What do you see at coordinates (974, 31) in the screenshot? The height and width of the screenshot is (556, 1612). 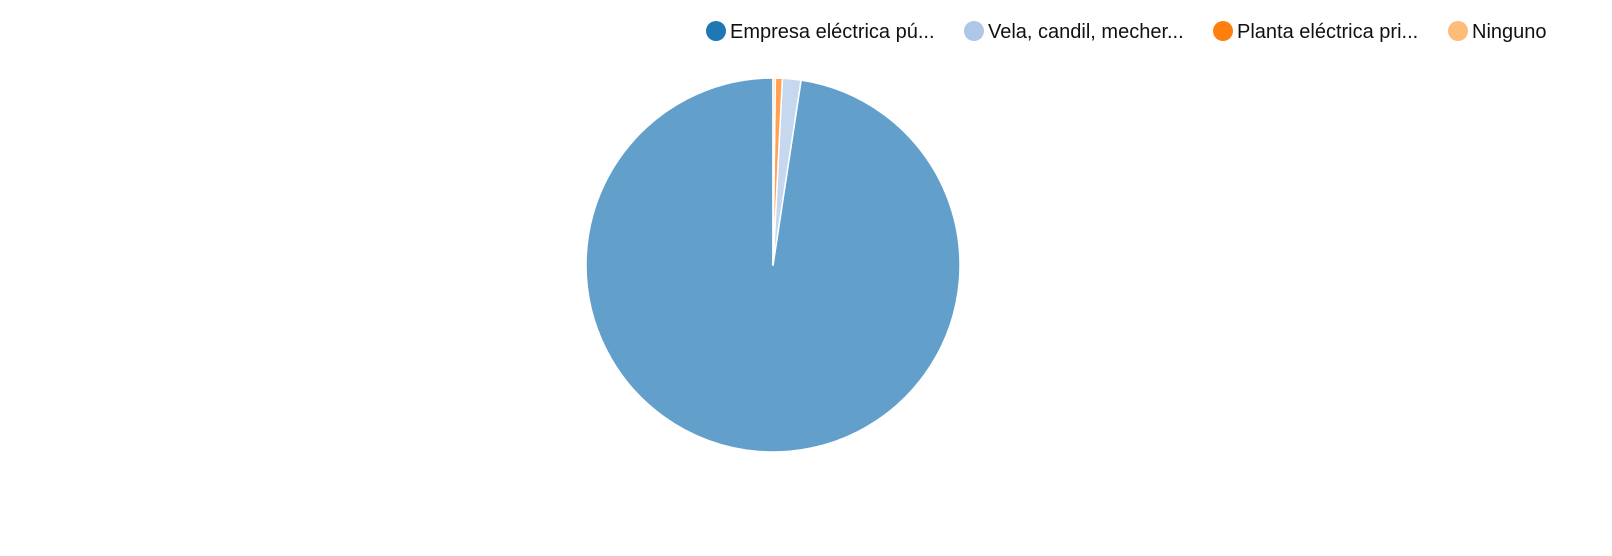 I see `legend-swatch-vela-candil-mecher` at bounding box center [974, 31].